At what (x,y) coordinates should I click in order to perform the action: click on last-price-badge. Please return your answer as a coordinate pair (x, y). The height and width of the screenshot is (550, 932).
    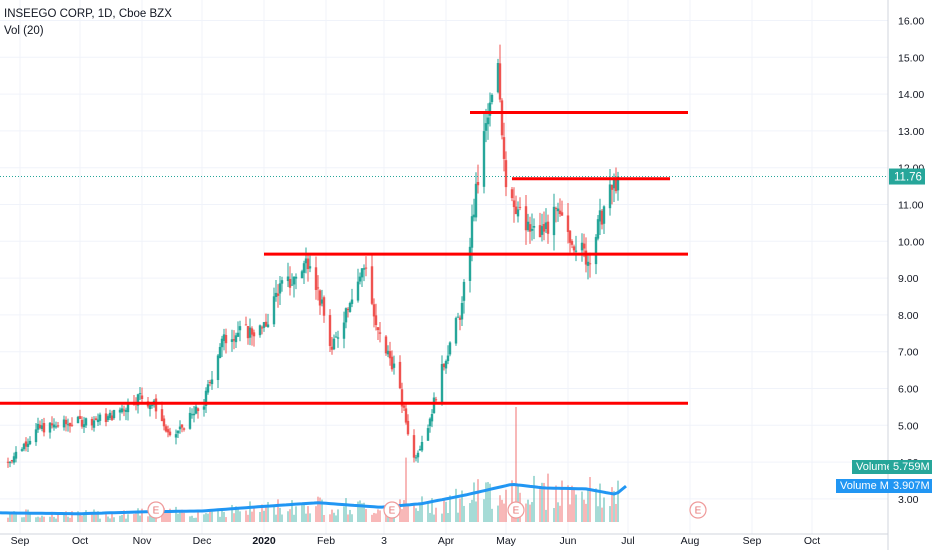
    Looking at the image, I should click on (907, 176).